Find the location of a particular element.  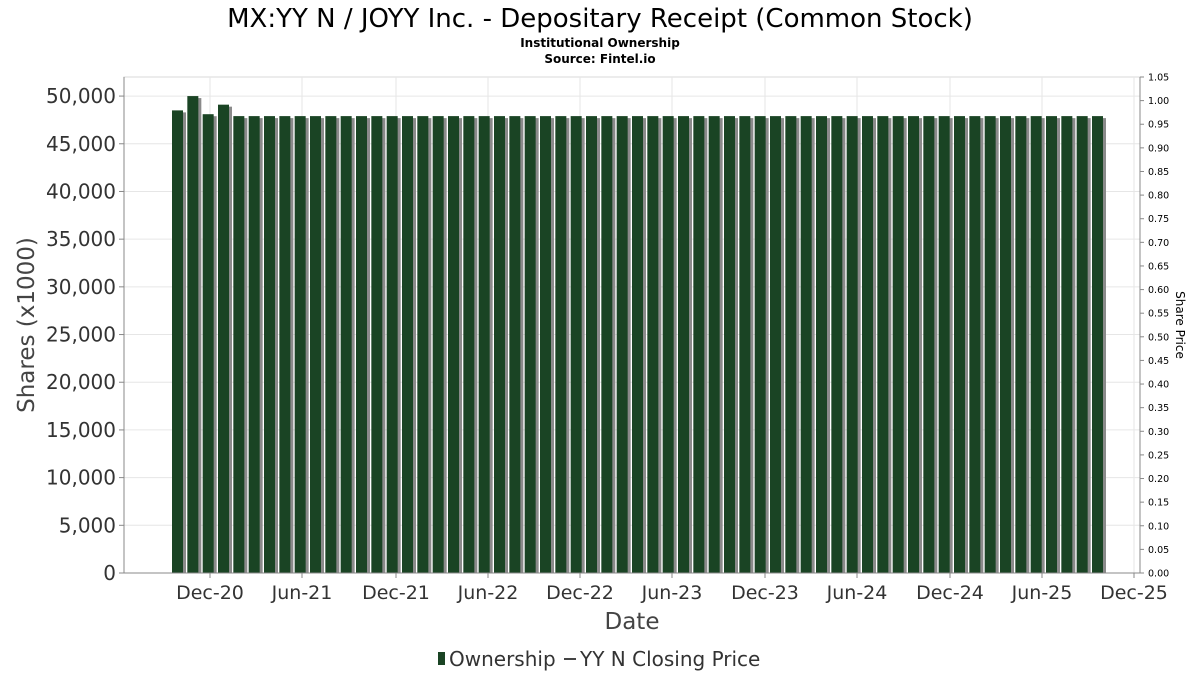

y2-tick-label: 0.05 is located at coordinates (1158, 550).